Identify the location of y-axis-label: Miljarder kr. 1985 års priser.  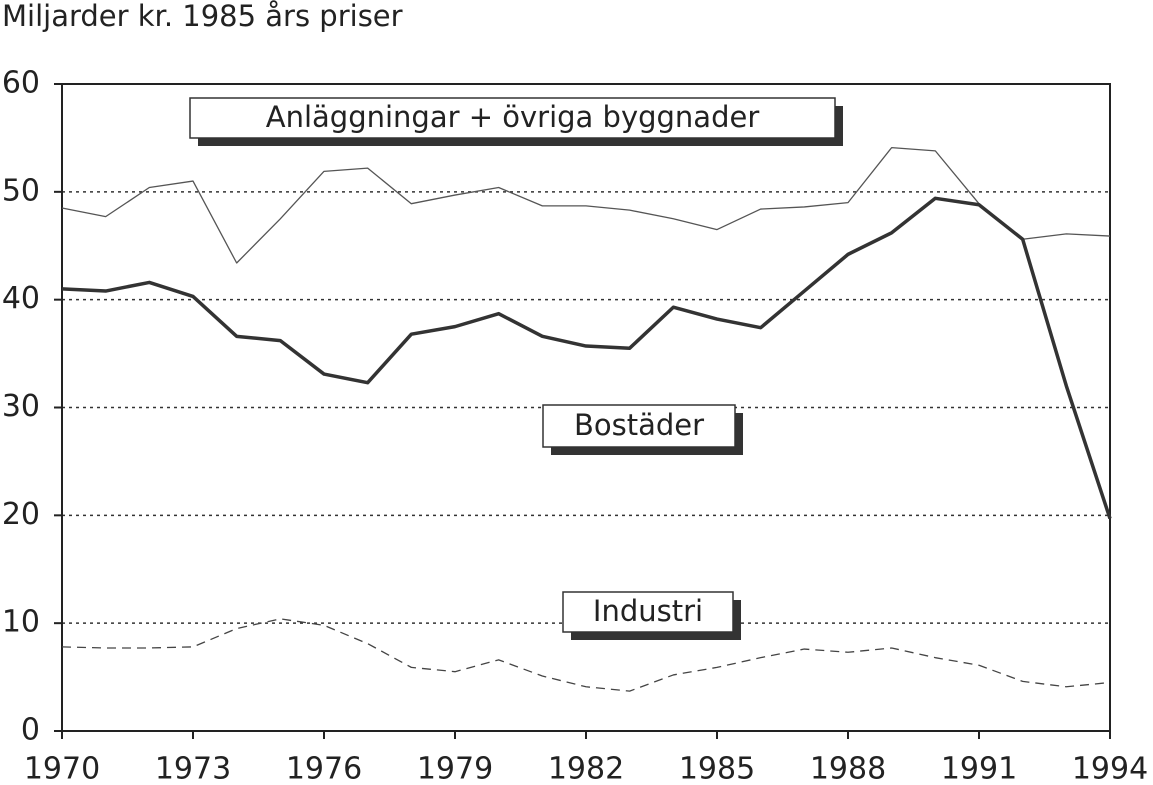
(202, 16).